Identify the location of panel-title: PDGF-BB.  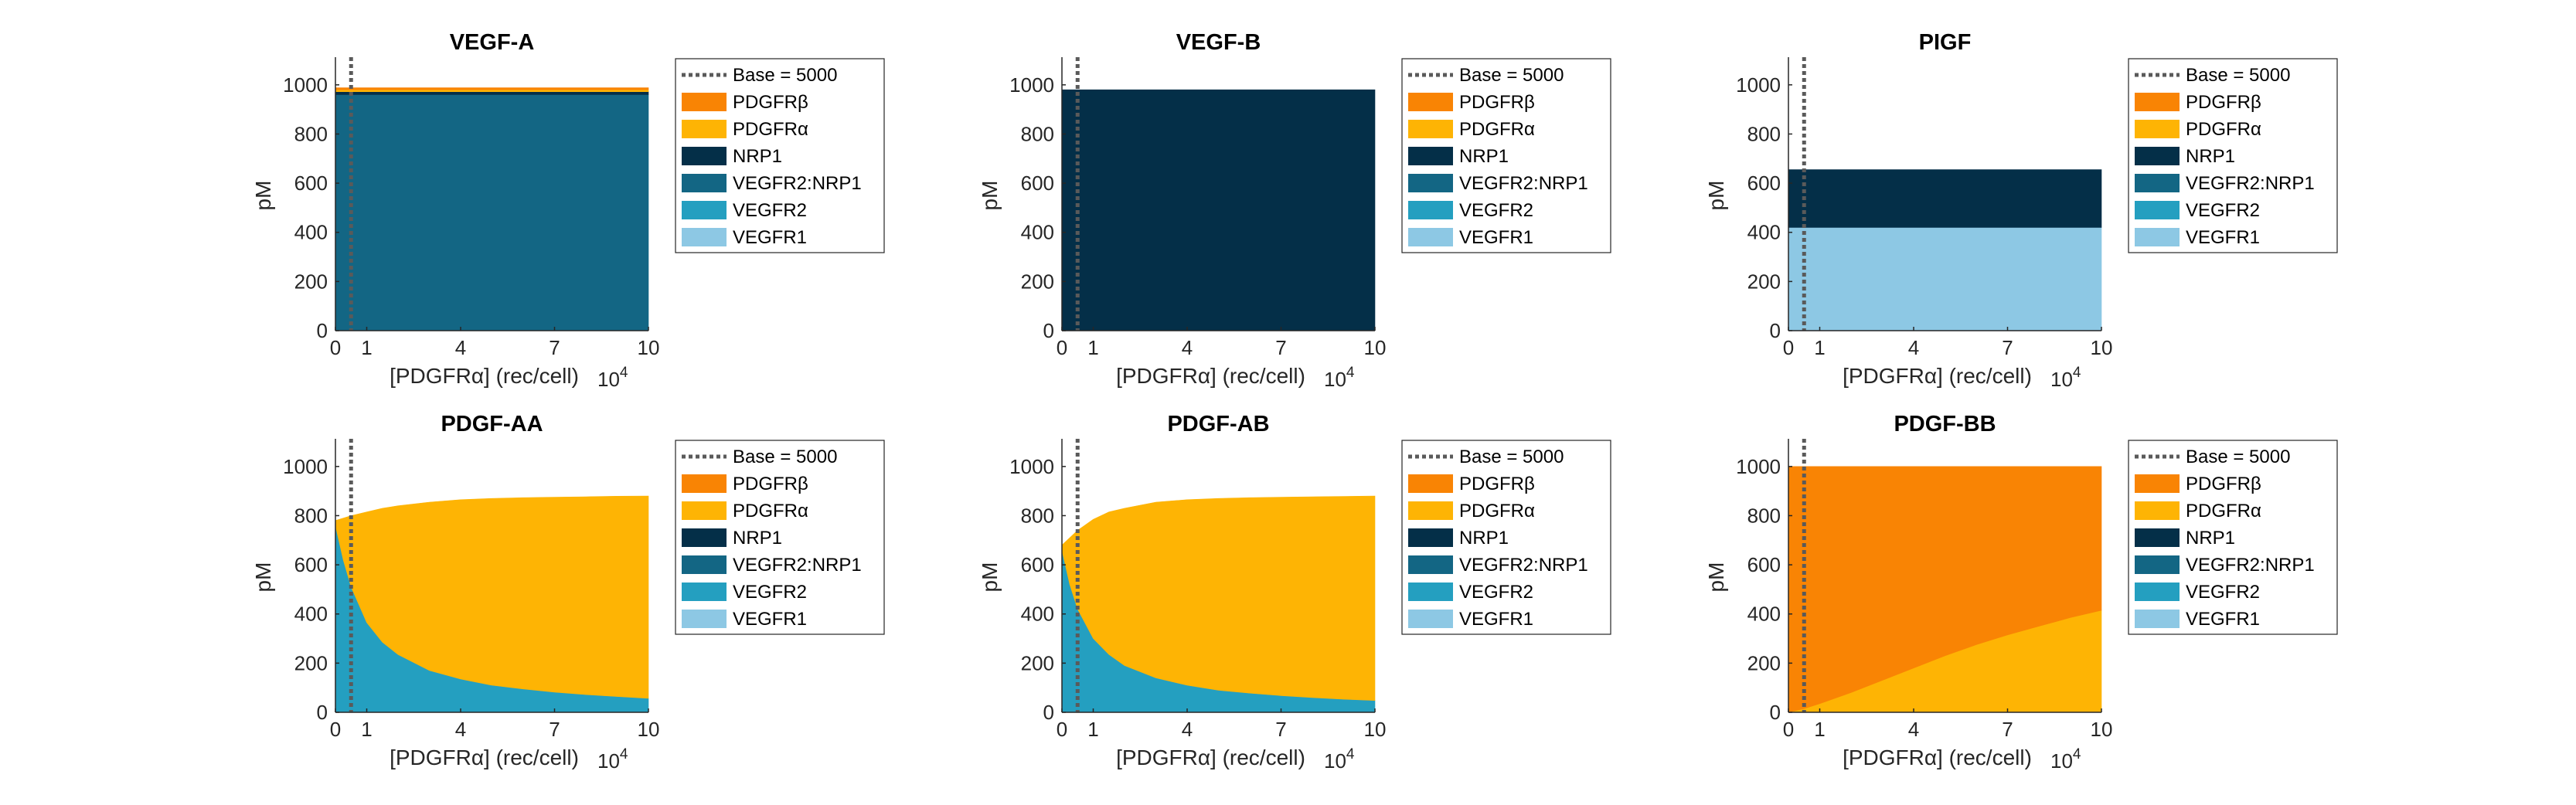
(1945, 424).